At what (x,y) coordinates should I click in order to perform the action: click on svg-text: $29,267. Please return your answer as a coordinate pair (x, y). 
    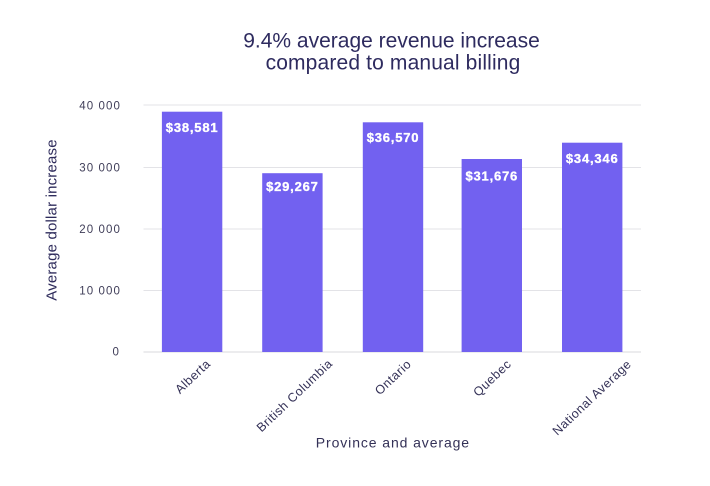
    Looking at the image, I should click on (292, 186).